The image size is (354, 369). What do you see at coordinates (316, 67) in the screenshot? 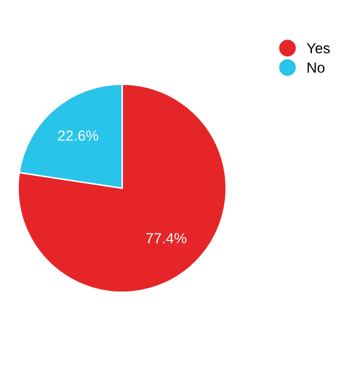
I see `legend-label: No` at bounding box center [316, 67].